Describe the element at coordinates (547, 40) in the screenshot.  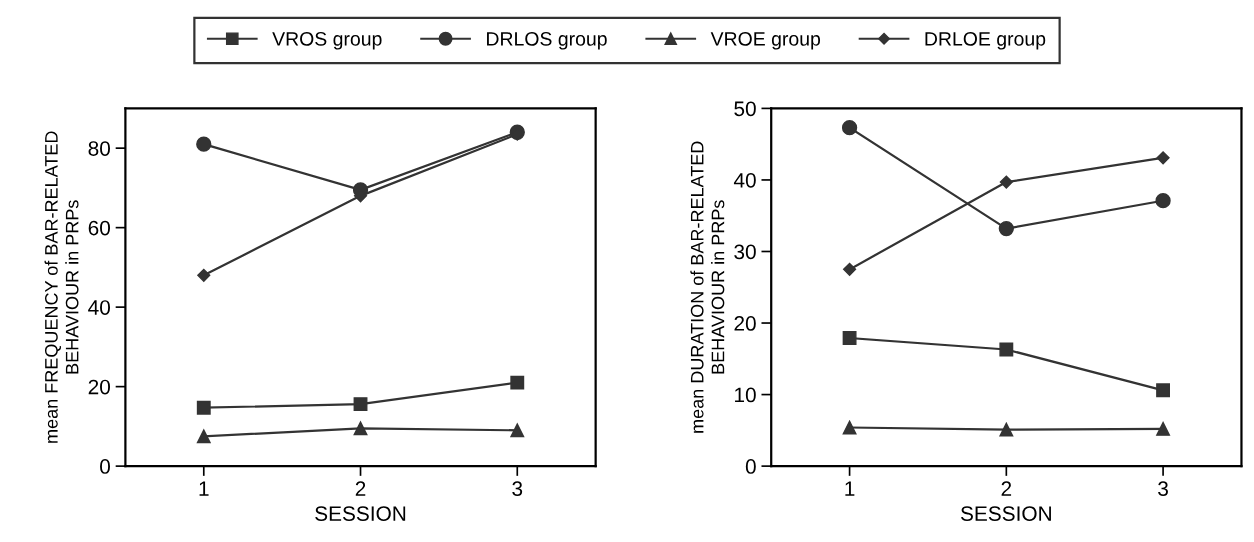
I see `legend-label: DRLOS group` at that location.